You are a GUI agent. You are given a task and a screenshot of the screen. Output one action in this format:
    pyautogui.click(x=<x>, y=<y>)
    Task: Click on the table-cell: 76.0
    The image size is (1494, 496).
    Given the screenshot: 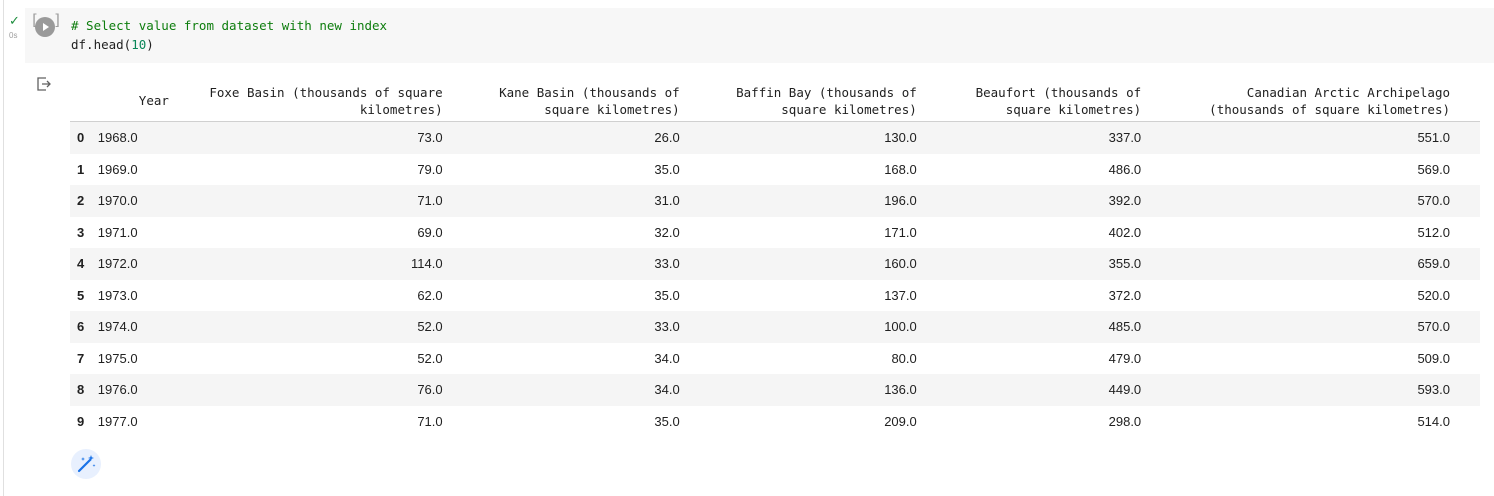 What is the action you would take?
    pyautogui.click(x=430, y=390)
    